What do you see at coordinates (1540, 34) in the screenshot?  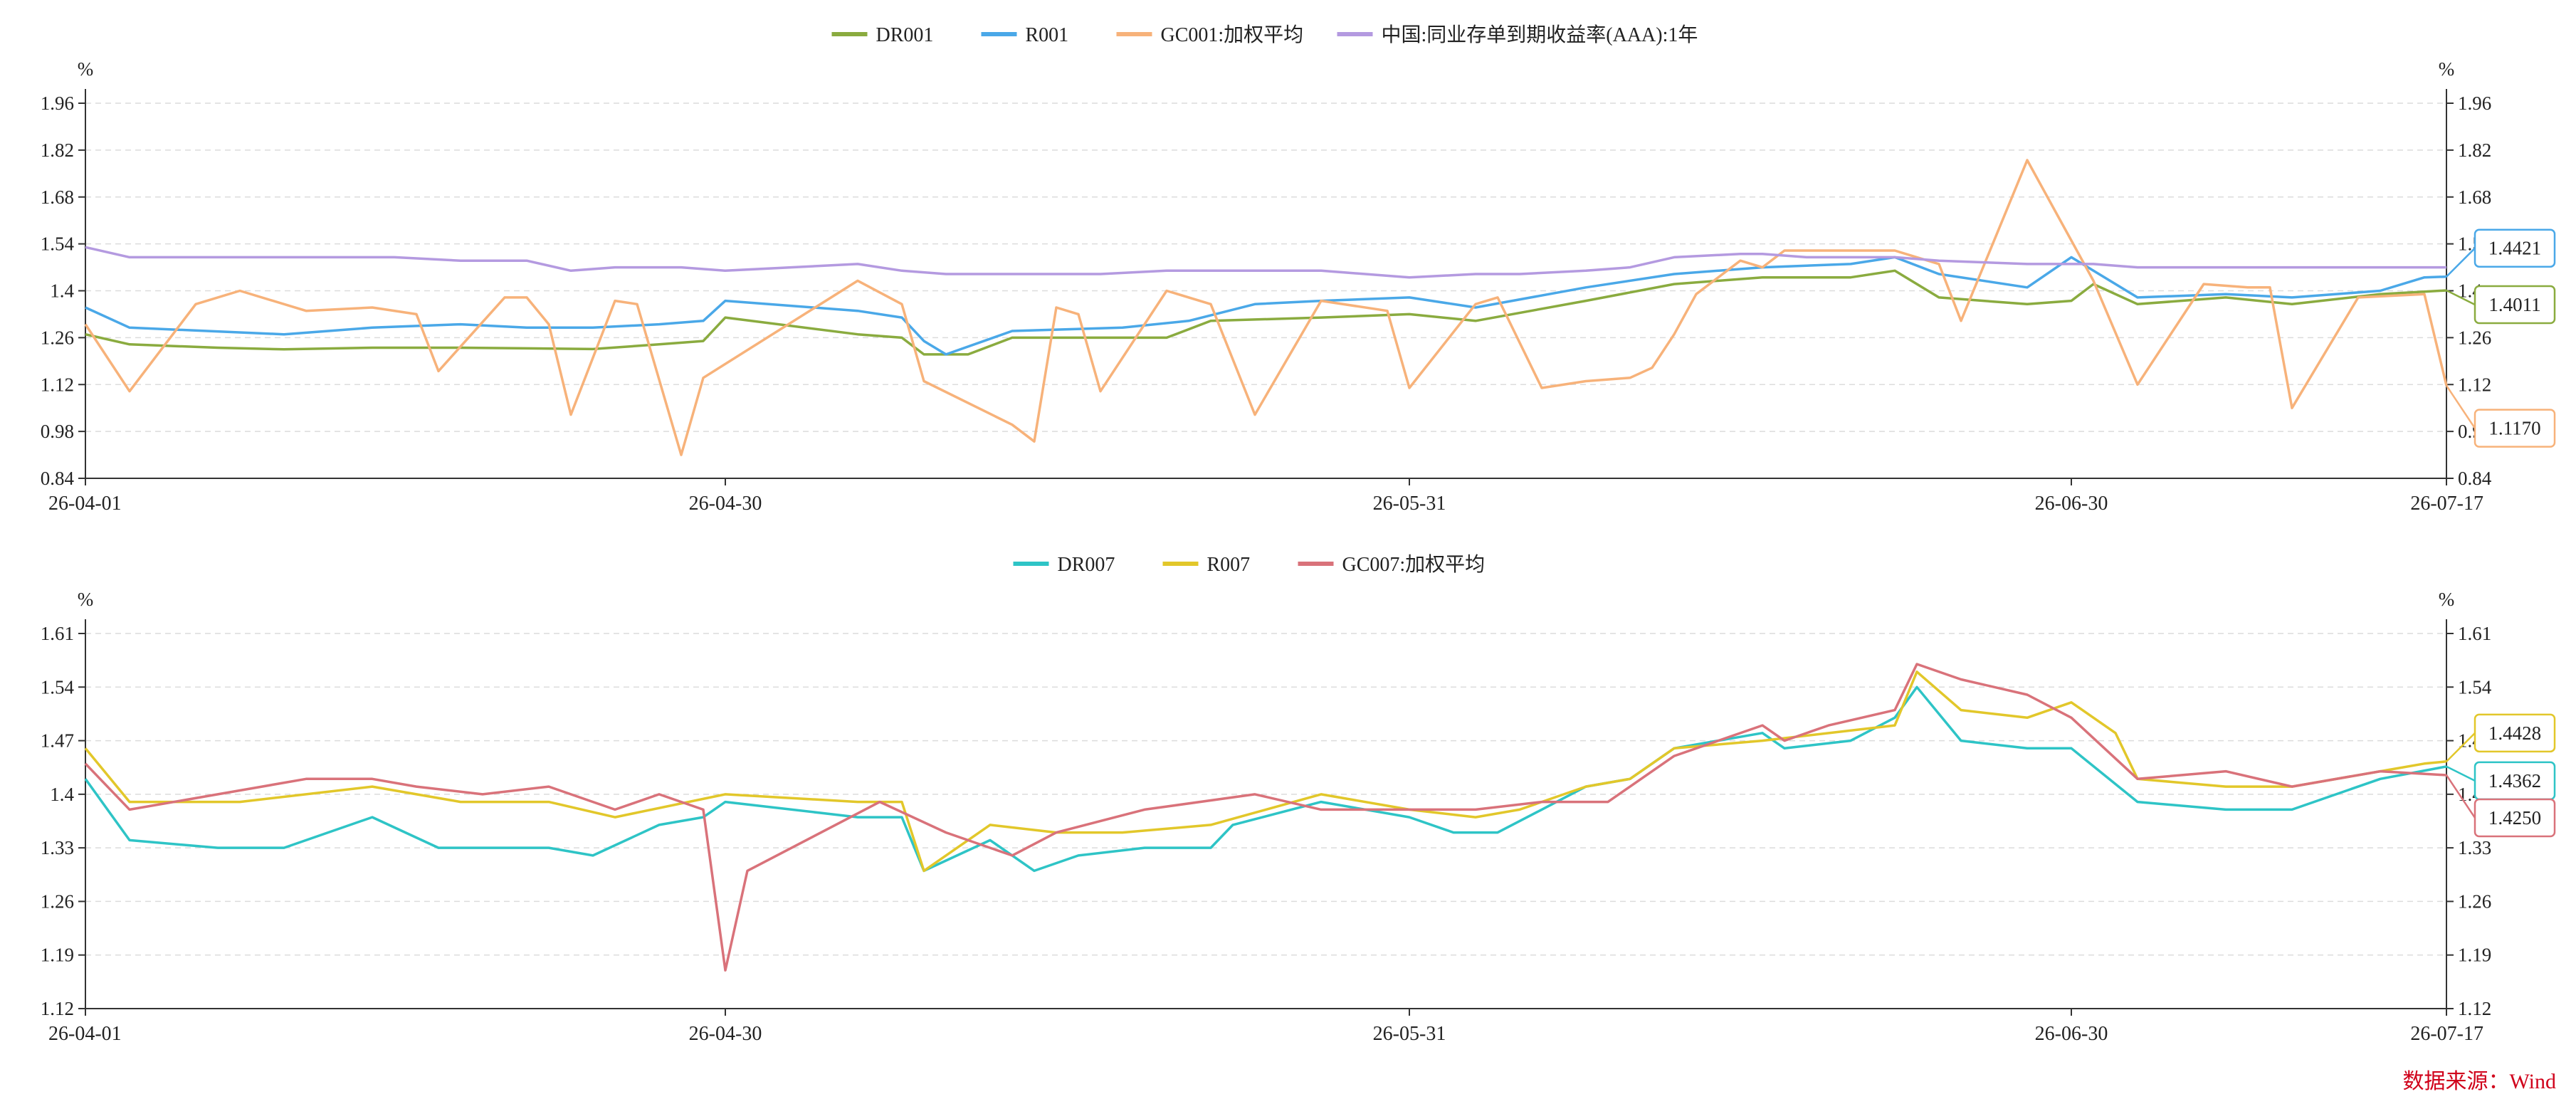 I see `legend-label: 中国:同业存单到期收益率(AAA):1年` at bounding box center [1540, 34].